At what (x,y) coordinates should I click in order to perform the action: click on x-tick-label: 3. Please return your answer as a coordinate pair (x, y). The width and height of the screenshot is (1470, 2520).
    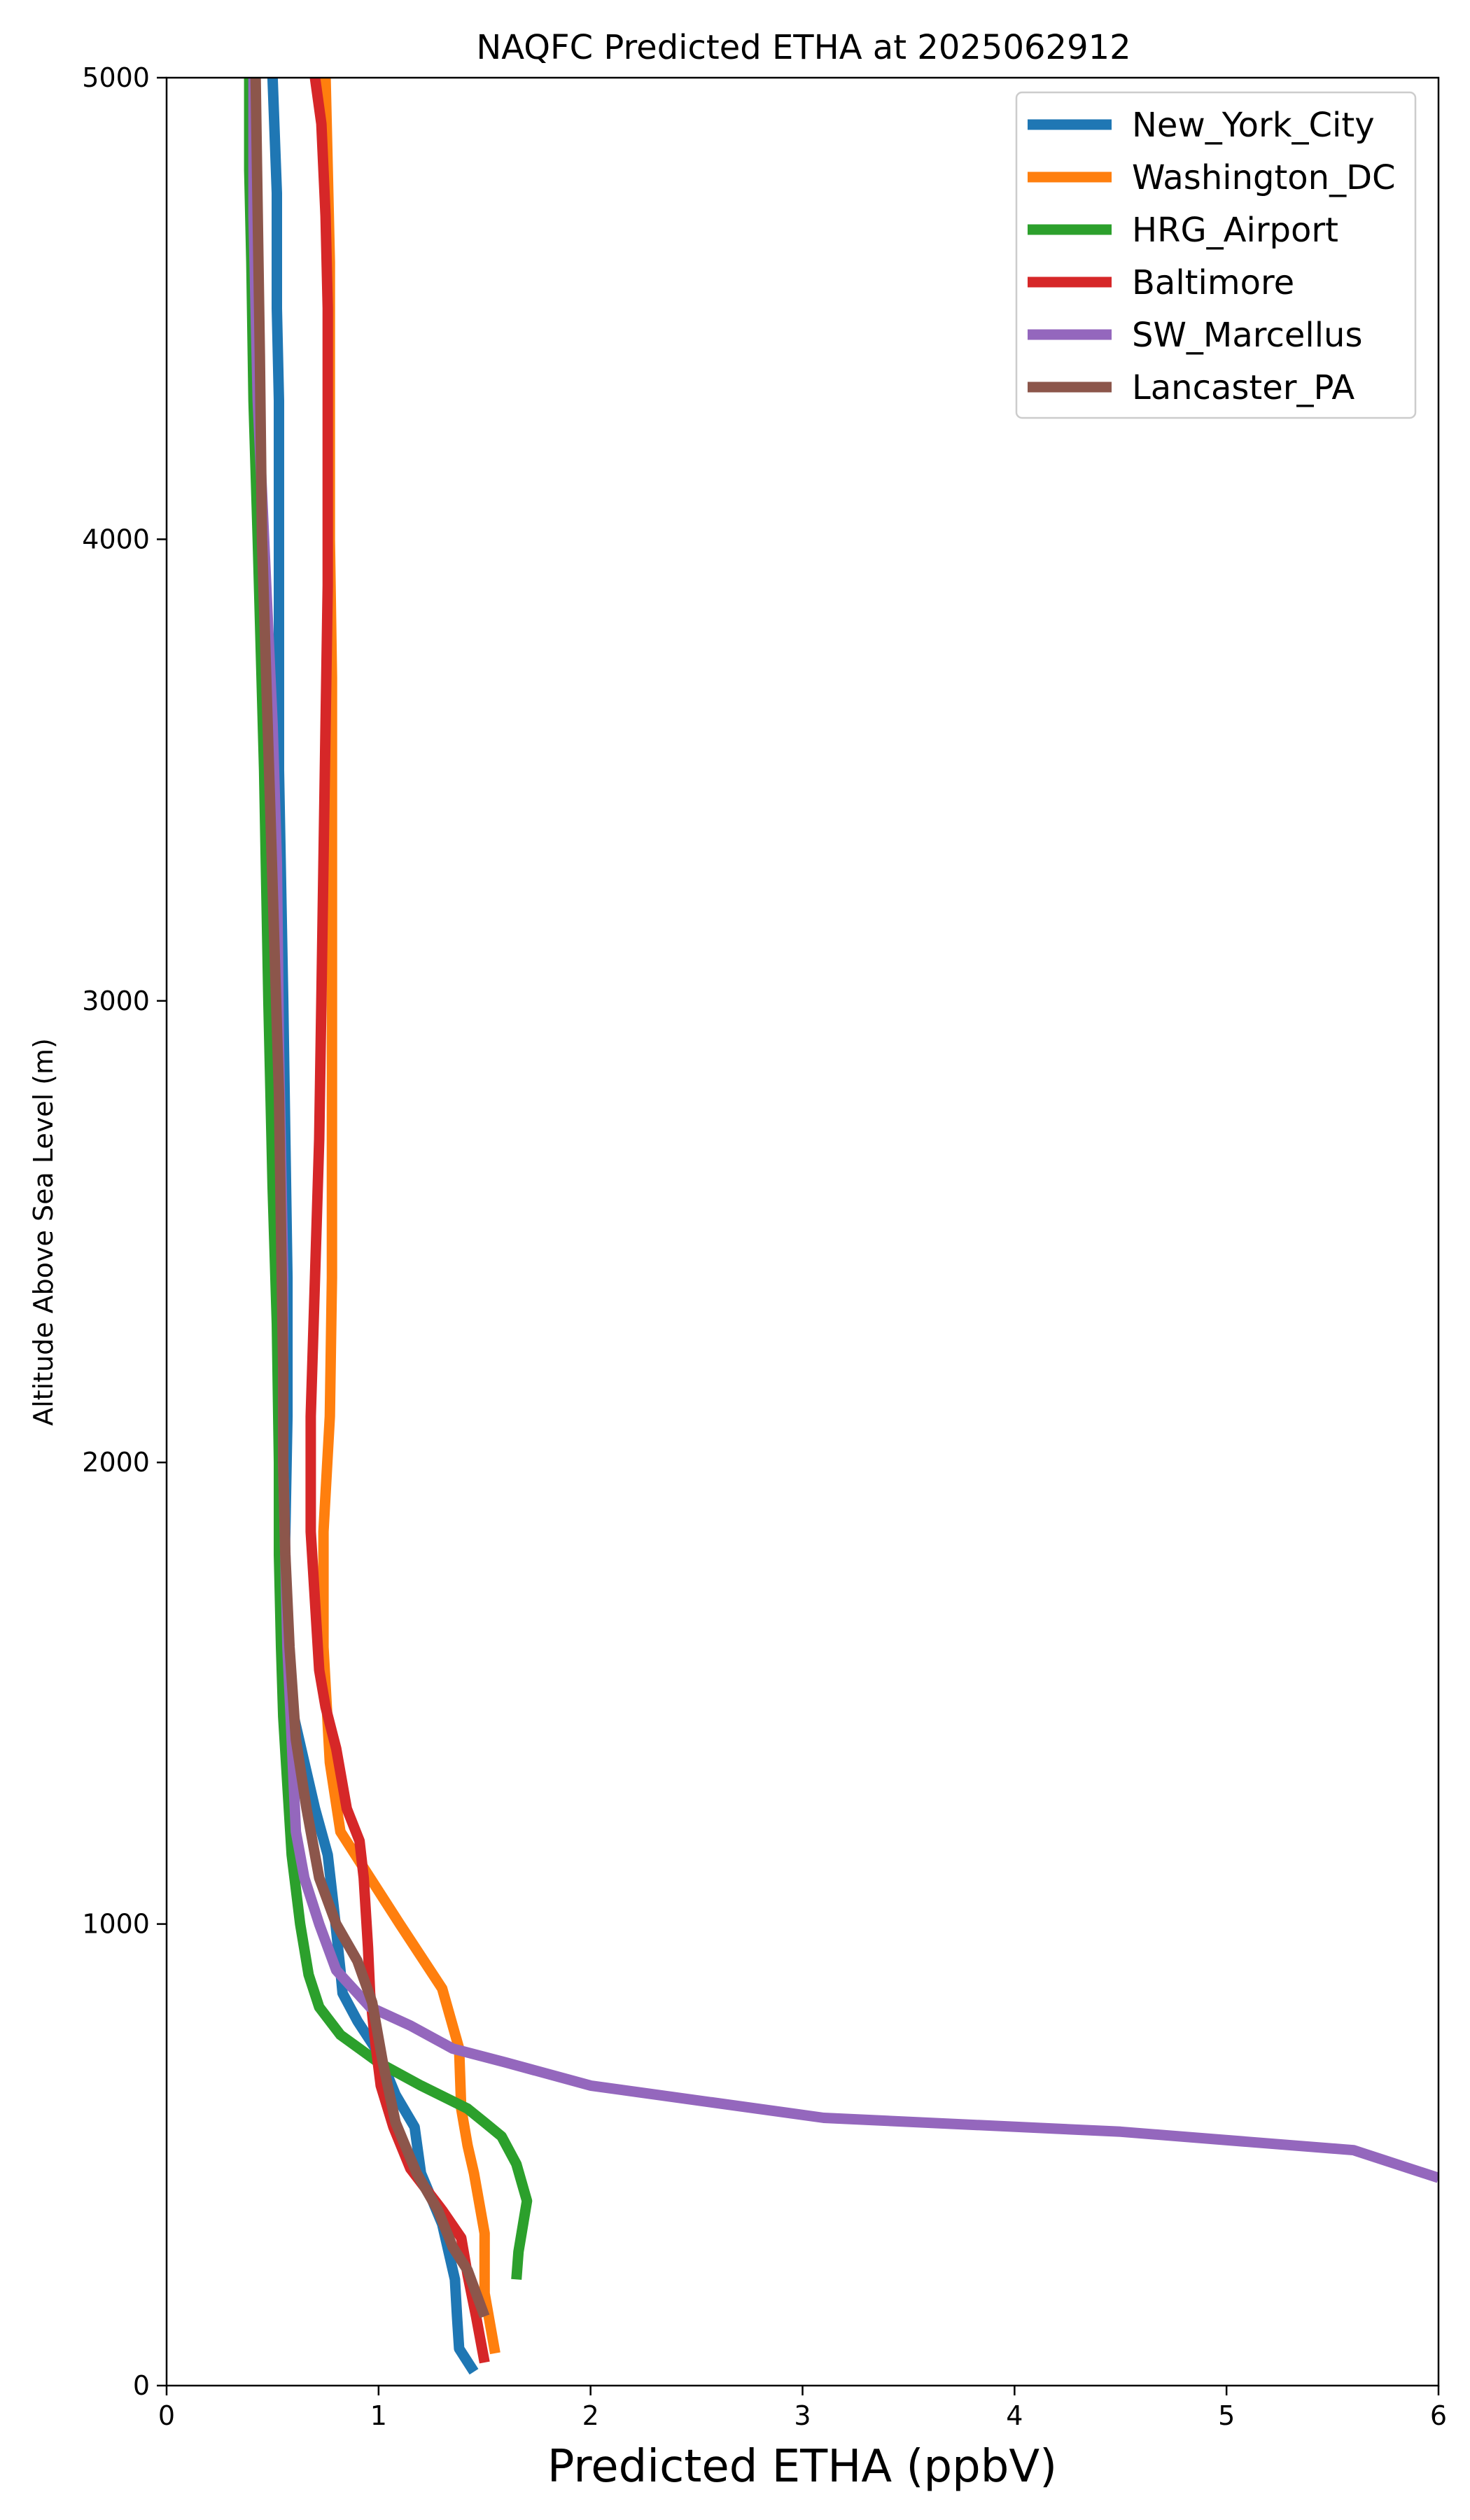
    Looking at the image, I should click on (802, 2415).